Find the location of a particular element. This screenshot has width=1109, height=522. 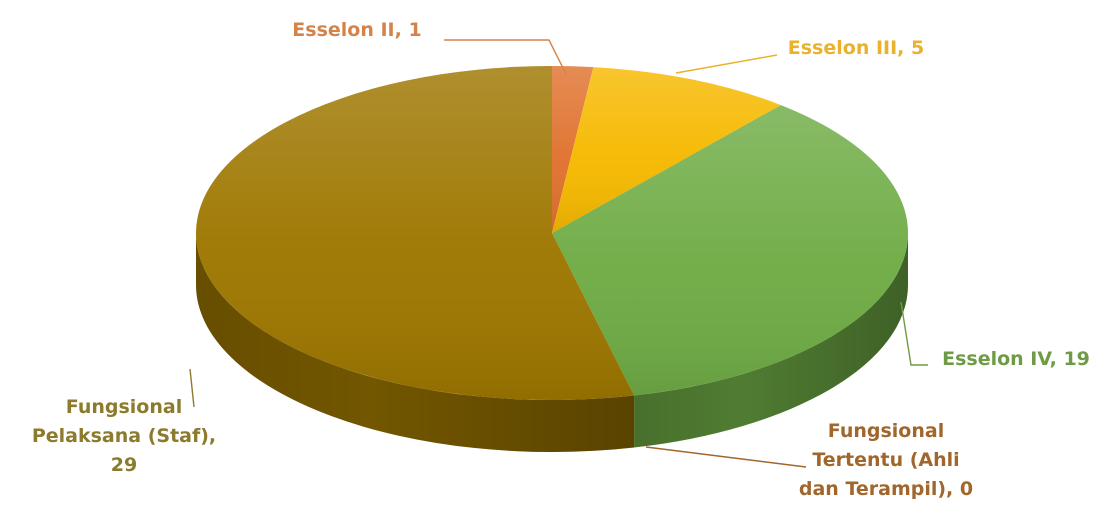

data-label-esselon-ii: Esselon II, 1 is located at coordinates (356, 30).